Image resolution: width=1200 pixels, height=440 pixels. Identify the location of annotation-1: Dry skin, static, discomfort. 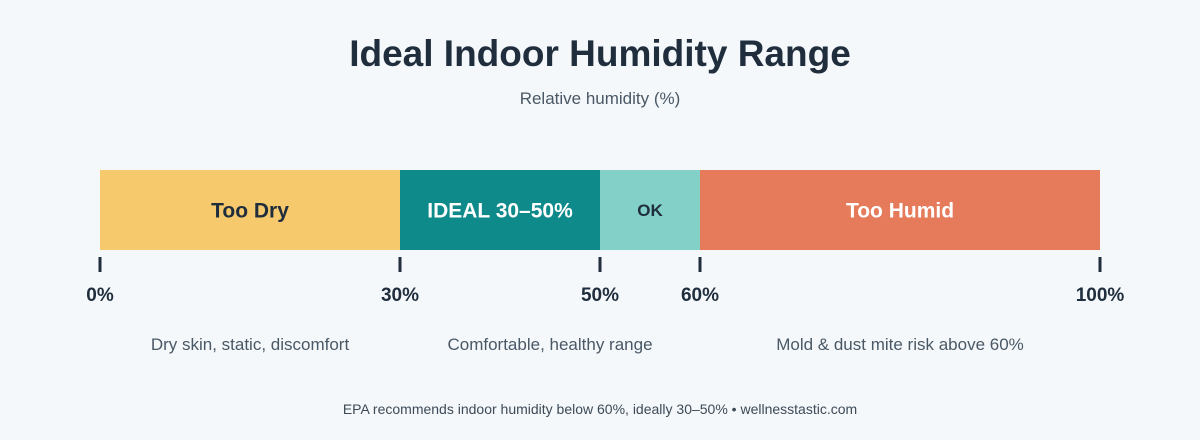
(250, 344).